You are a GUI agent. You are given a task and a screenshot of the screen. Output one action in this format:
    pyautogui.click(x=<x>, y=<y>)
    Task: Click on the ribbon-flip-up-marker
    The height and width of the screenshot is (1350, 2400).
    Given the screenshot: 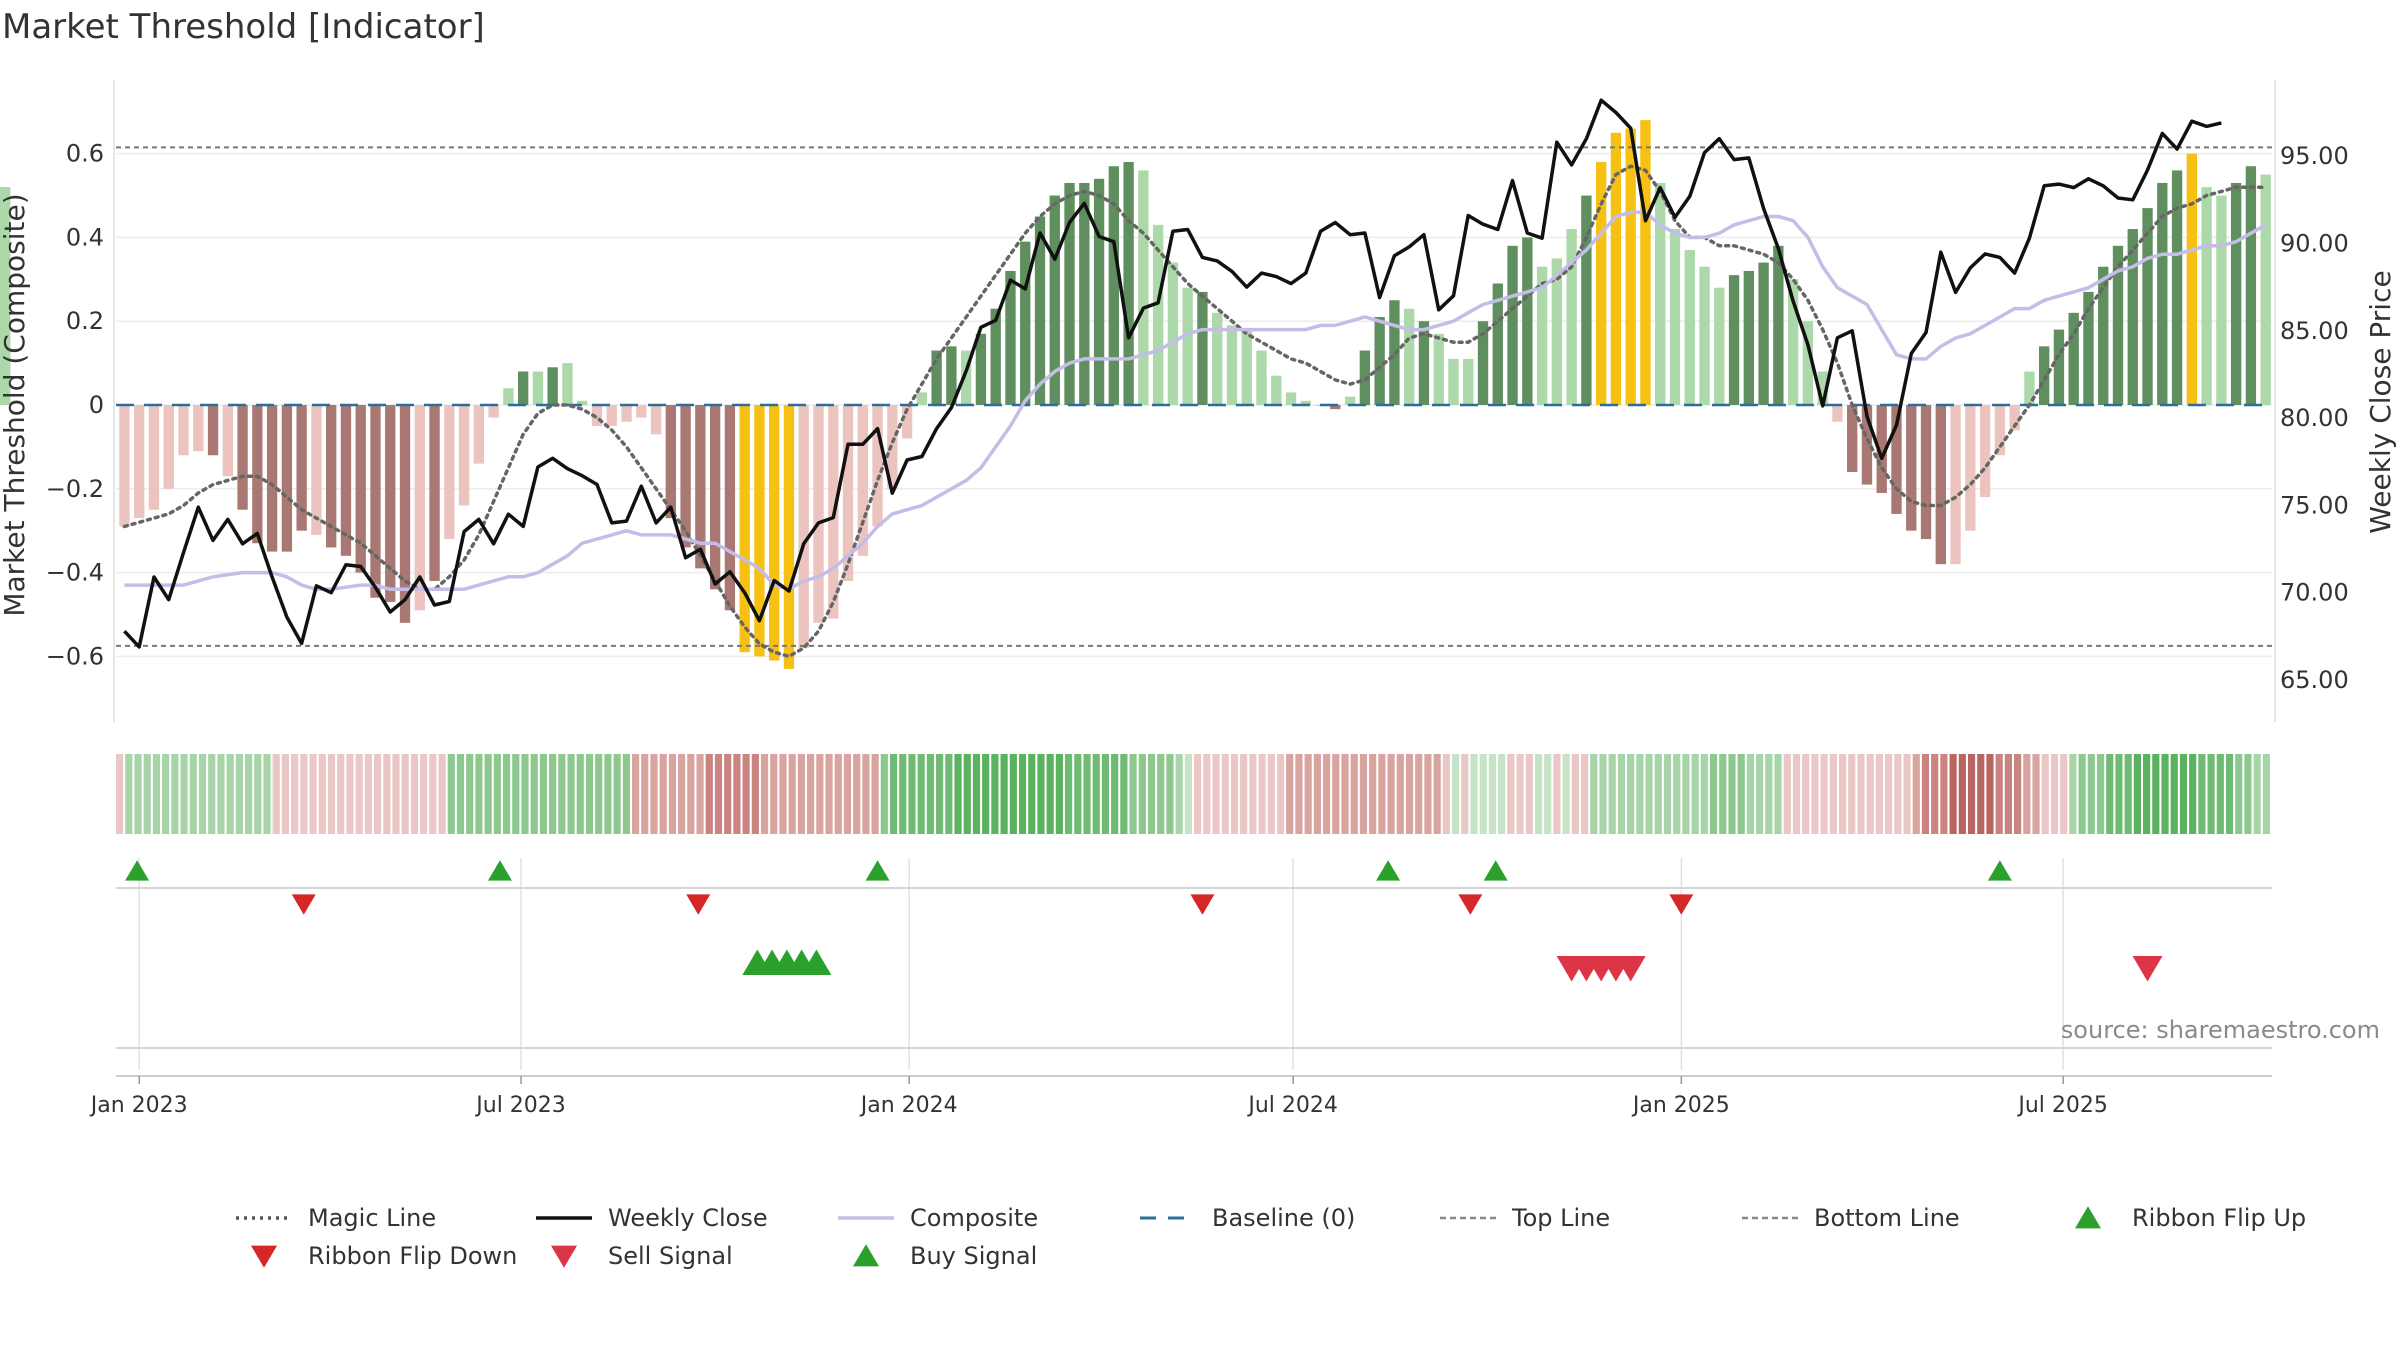 What is the action you would take?
    pyautogui.click(x=499, y=870)
    